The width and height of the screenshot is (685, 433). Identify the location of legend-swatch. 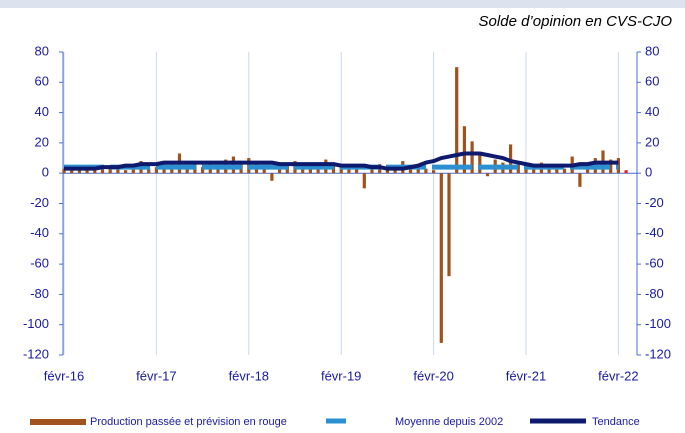
(58, 422).